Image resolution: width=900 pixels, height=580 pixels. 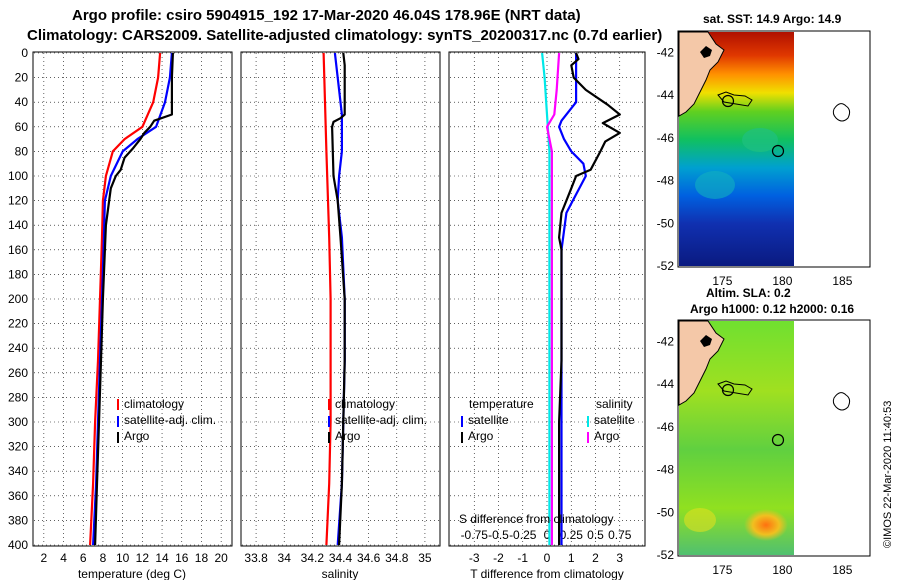 I want to click on s-diff-tick-label: 0, so click(x=547, y=535).